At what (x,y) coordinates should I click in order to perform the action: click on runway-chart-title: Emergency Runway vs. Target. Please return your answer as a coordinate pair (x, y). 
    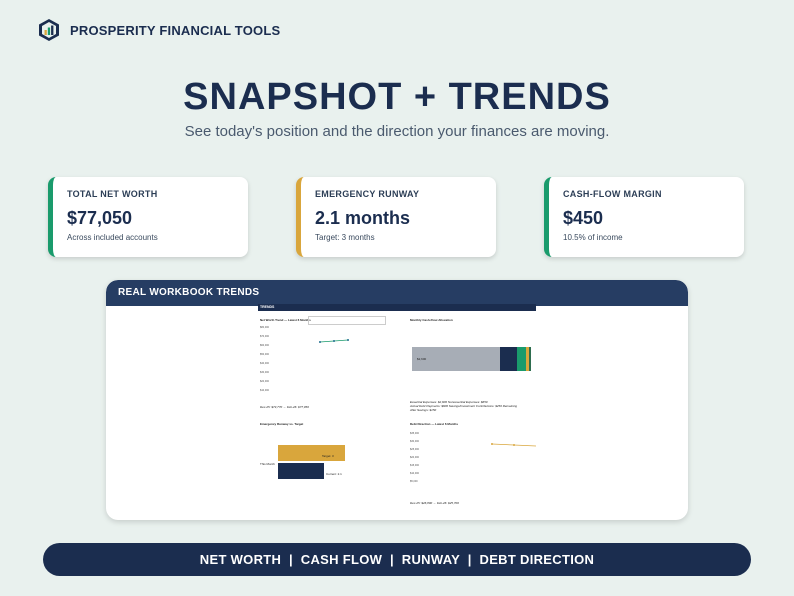
    Looking at the image, I should click on (282, 424).